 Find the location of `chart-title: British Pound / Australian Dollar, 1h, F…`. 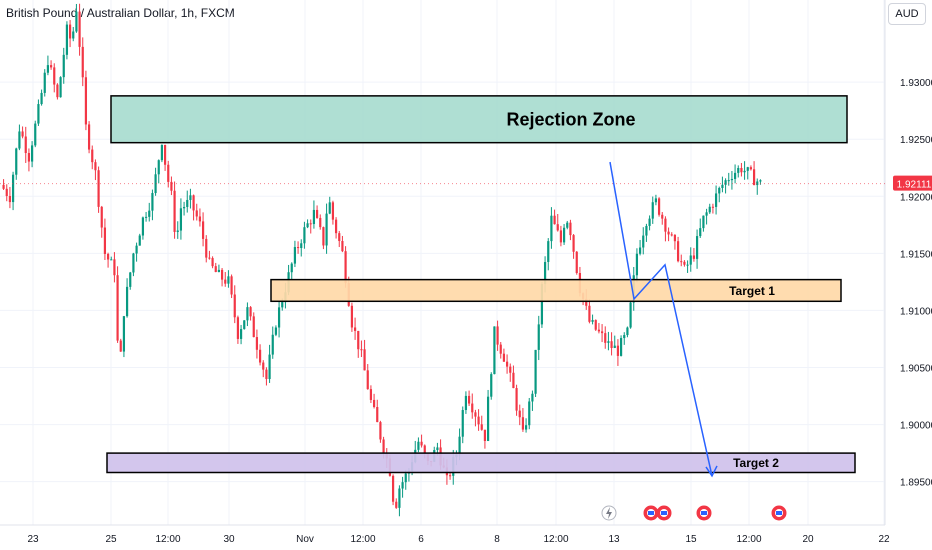

chart-title: British Pound / Australian Dollar, 1h, F… is located at coordinates (120, 13).